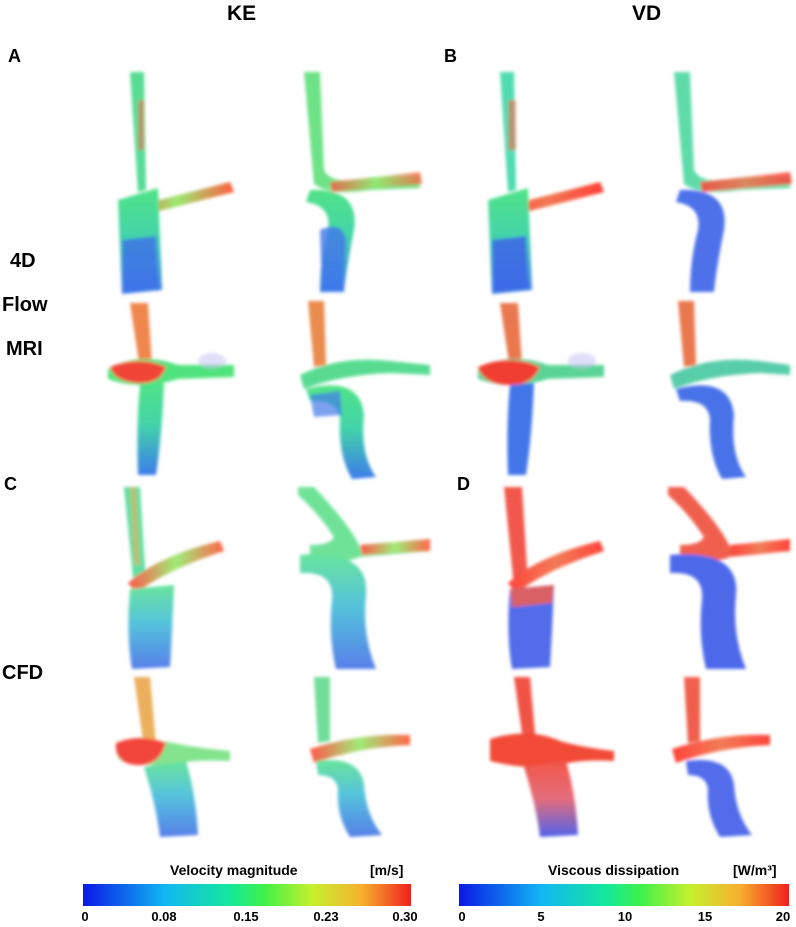 Image resolution: width=796 pixels, height=927 pixels. I want to click on row-label-cfd: CFD, so click(23, 673).